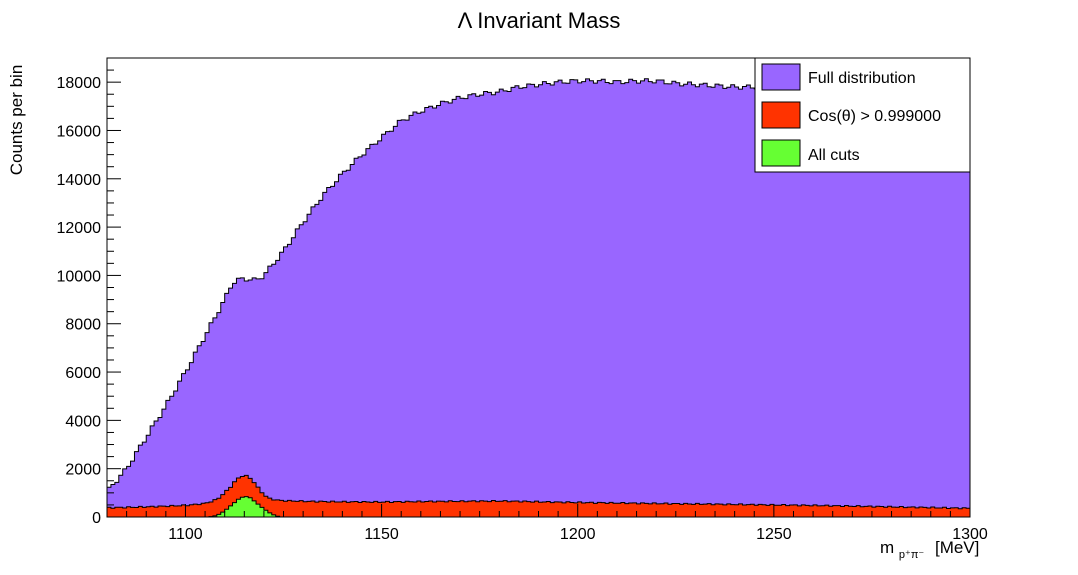  I want to click on y-tick-label: 0, so click(96, 518).